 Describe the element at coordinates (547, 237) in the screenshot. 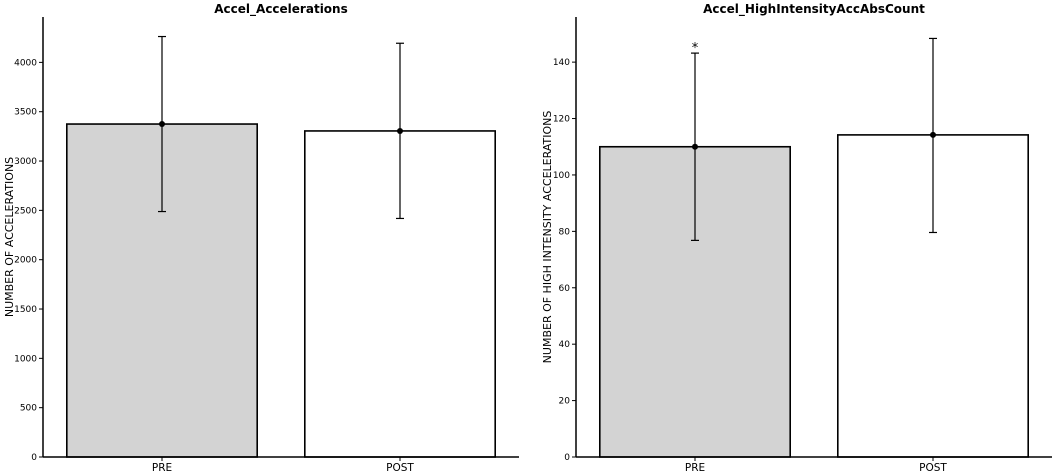

I see `y-axis-label: NUMBER OF HIGH INTENSITY ACCELERATIONS` at that location.